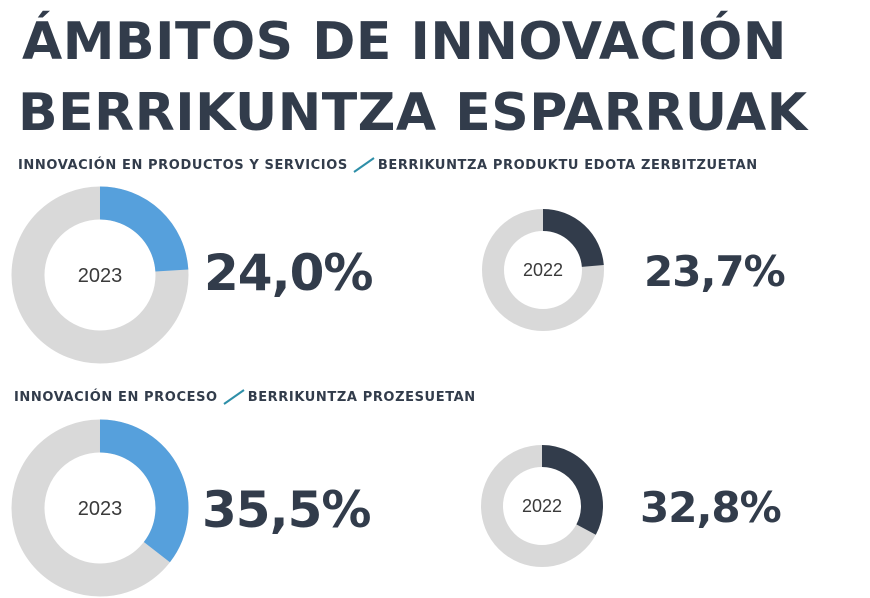  What do you see at coordinates (413, 113) in the screenshot?
I see `title-line-2: BERRIKUNTZA ESPARRUAK` at bounding box center [413, 113].